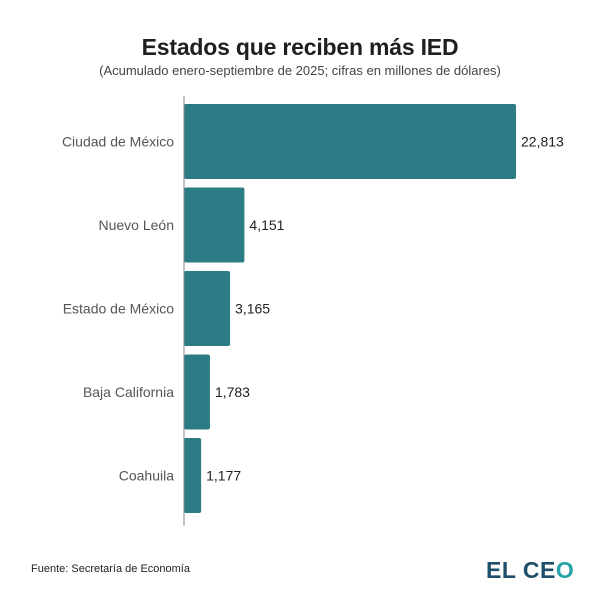 This screenshot has height=600, width=600. I want to click on value-label: 4,151, so click(266, 225).